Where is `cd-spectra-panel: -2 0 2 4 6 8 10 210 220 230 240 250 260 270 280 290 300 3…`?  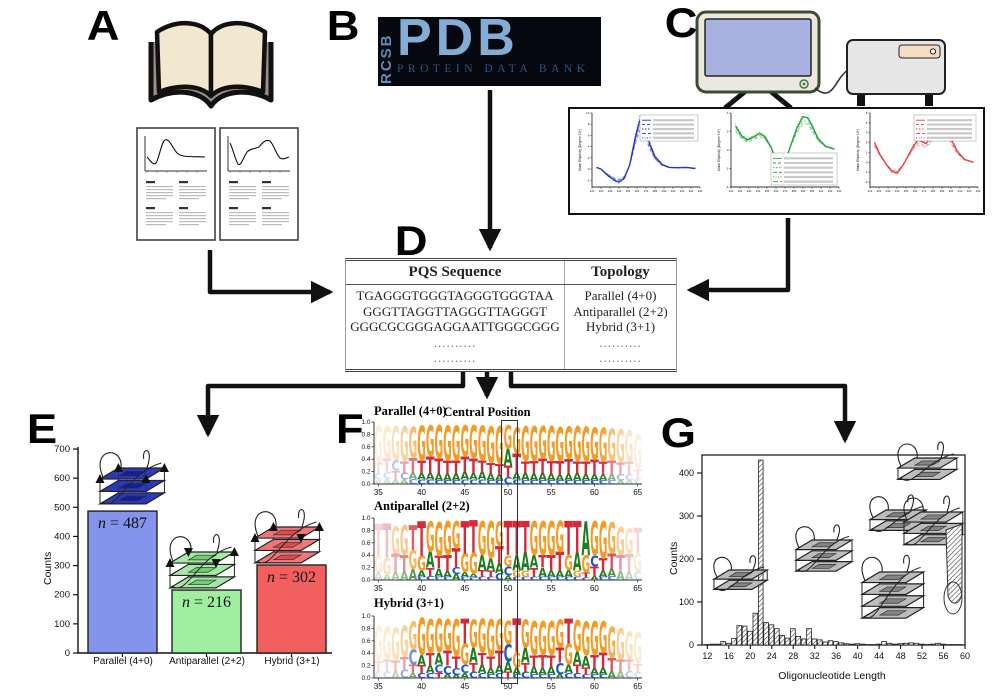
cd-spectra-panel: -2 0 2 4 6 8 10 210 220 230 240 250 260 270 280 290 300 3… is located at coordinates (776, 161).